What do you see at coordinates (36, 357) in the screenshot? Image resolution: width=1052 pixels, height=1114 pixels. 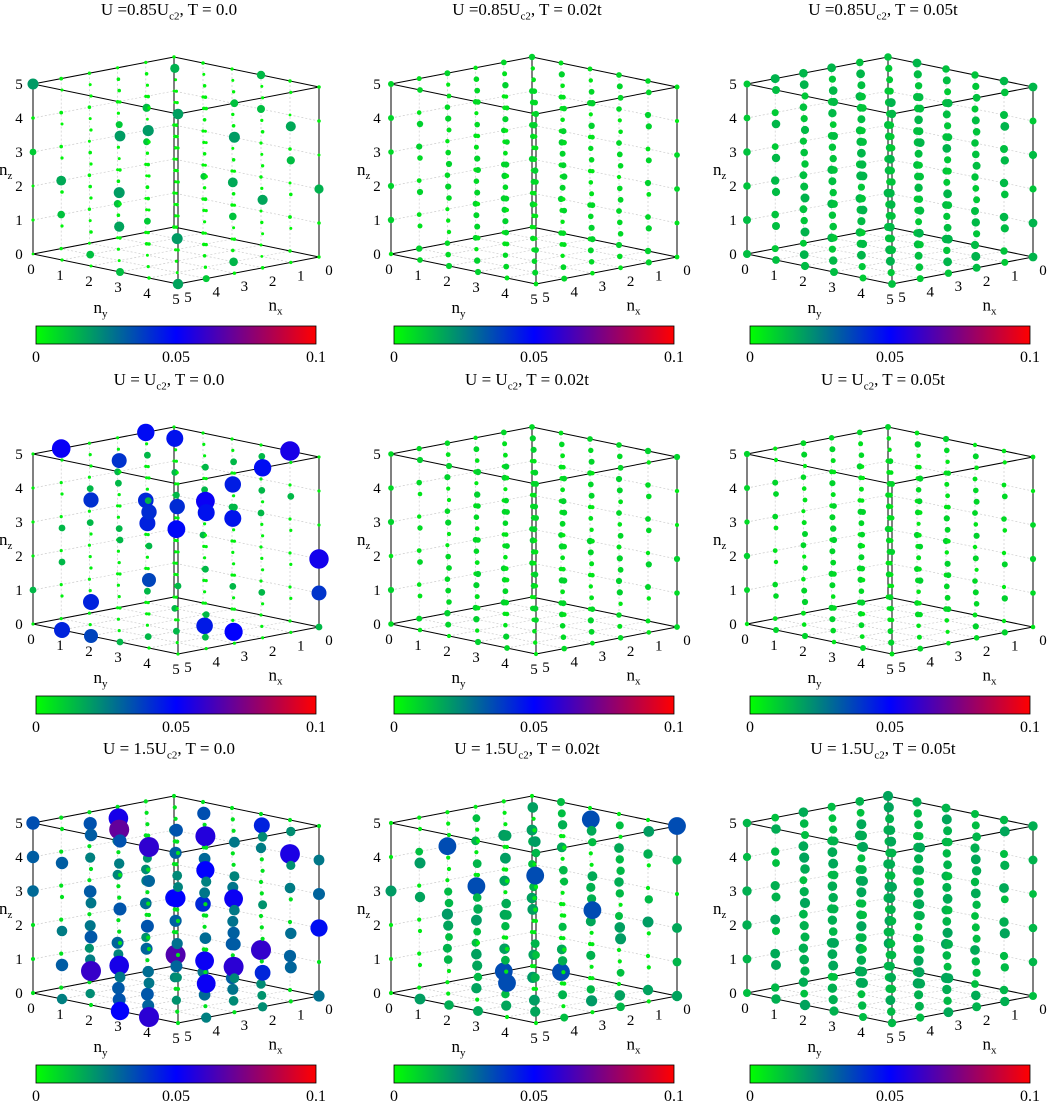 I see `colorbar-tick-label: 0` at bounding box center [36, 357].